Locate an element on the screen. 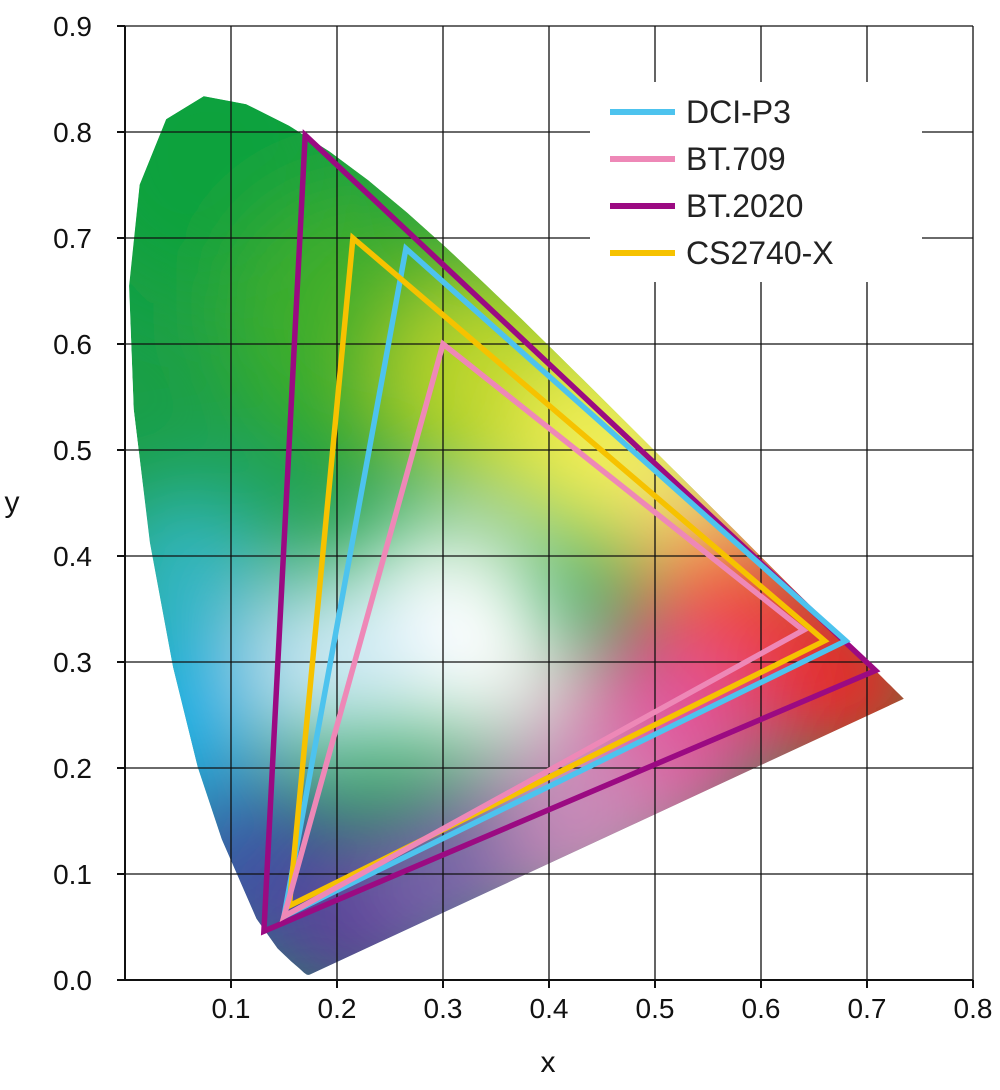 The width and height of the screenshot is (1000, 1090). x-tick-label: 0.2 is located at coordinates (337, 1008).